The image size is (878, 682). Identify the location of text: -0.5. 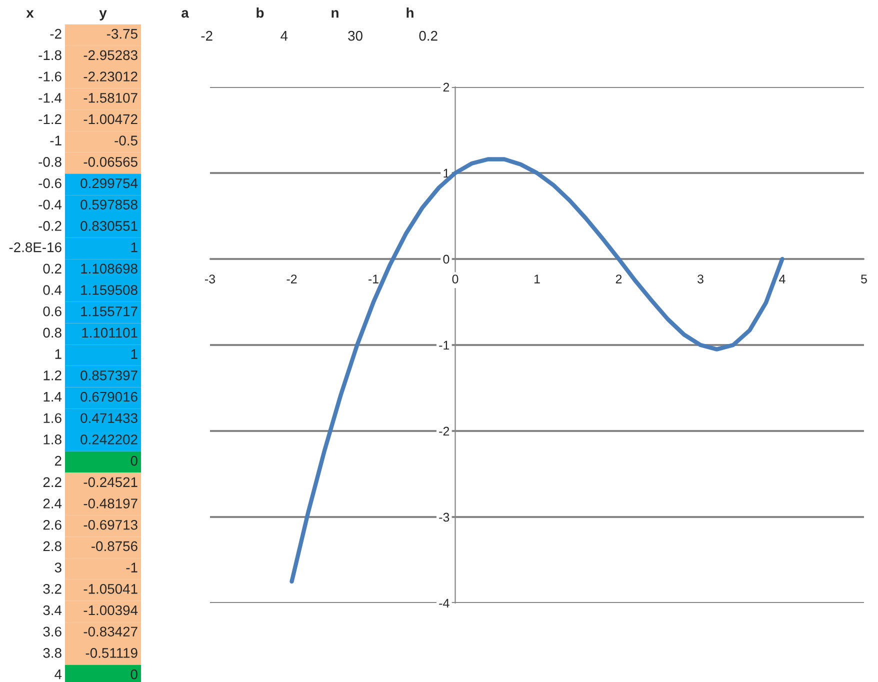
(126, 141).